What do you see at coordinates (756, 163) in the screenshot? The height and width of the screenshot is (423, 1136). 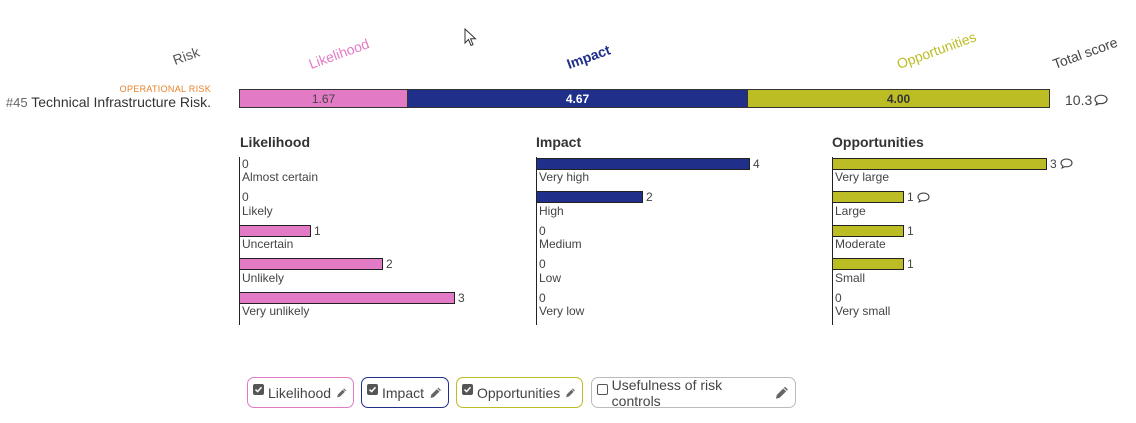 I see `impact-bar-value: 4` at bounding box center [756, 163].